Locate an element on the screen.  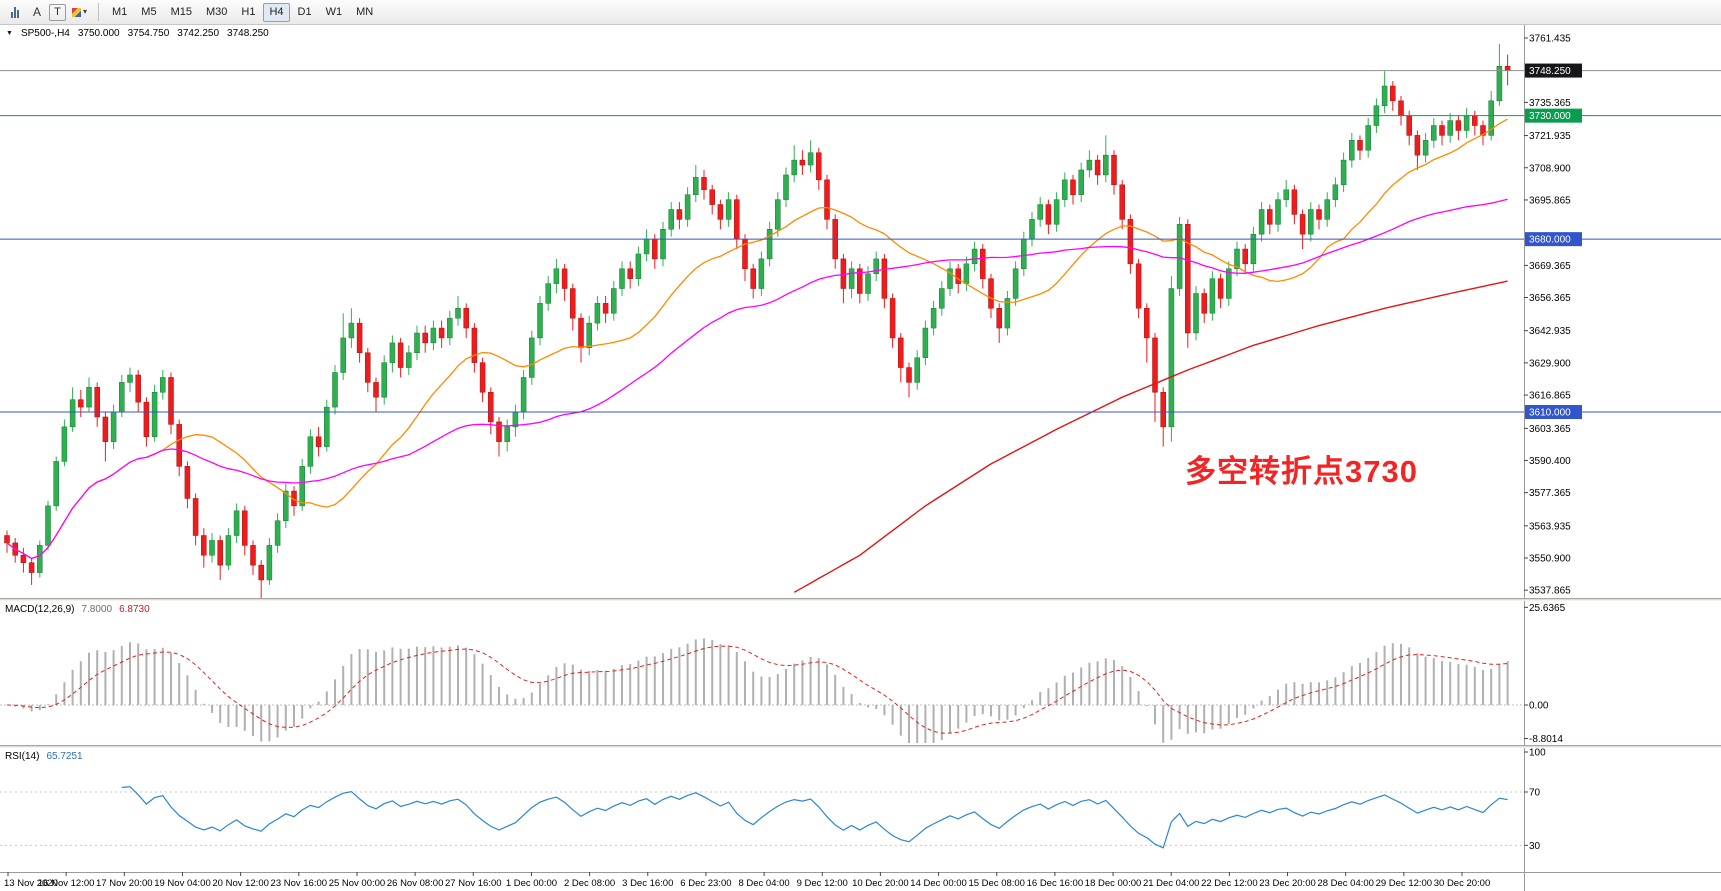
svg-text: 3708.900 is located at coordinates (1550, 168).